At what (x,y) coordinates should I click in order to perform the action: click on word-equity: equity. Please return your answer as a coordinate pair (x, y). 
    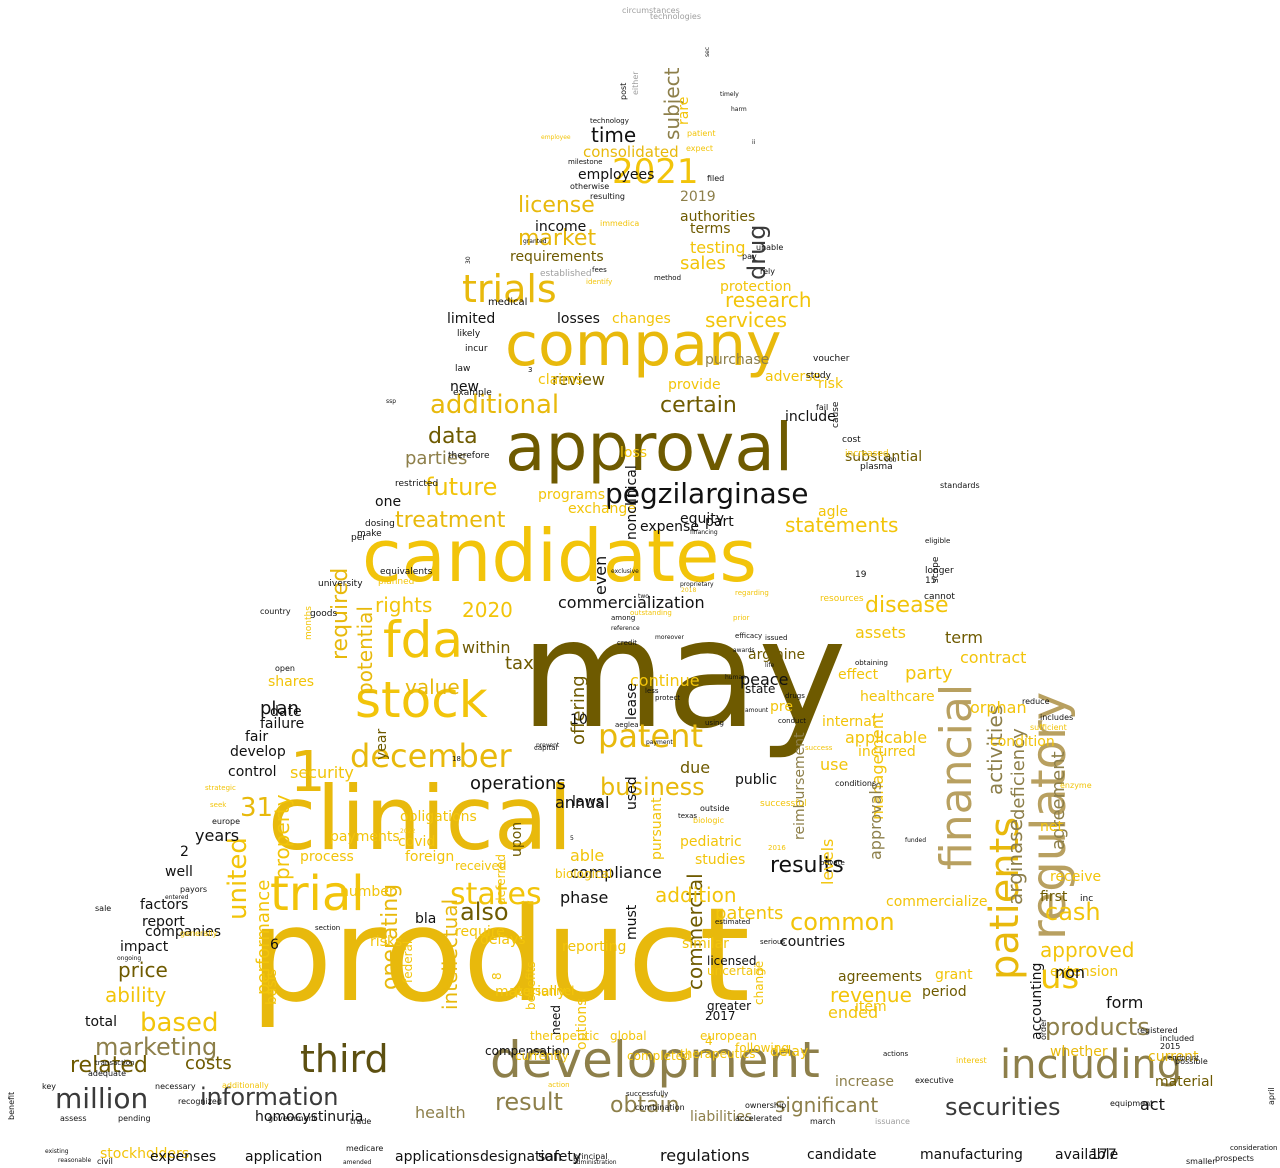
    Looking at the image, I should click on (702, 519).